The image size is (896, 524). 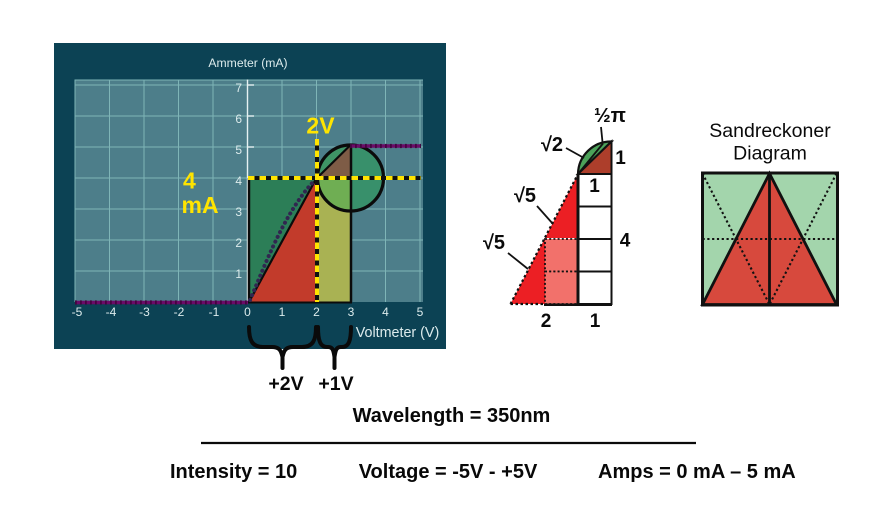 What do you see at coordinates (179, 312) in the screenshot?
I see `svg-text: -2` at bounding box center [179, 312].